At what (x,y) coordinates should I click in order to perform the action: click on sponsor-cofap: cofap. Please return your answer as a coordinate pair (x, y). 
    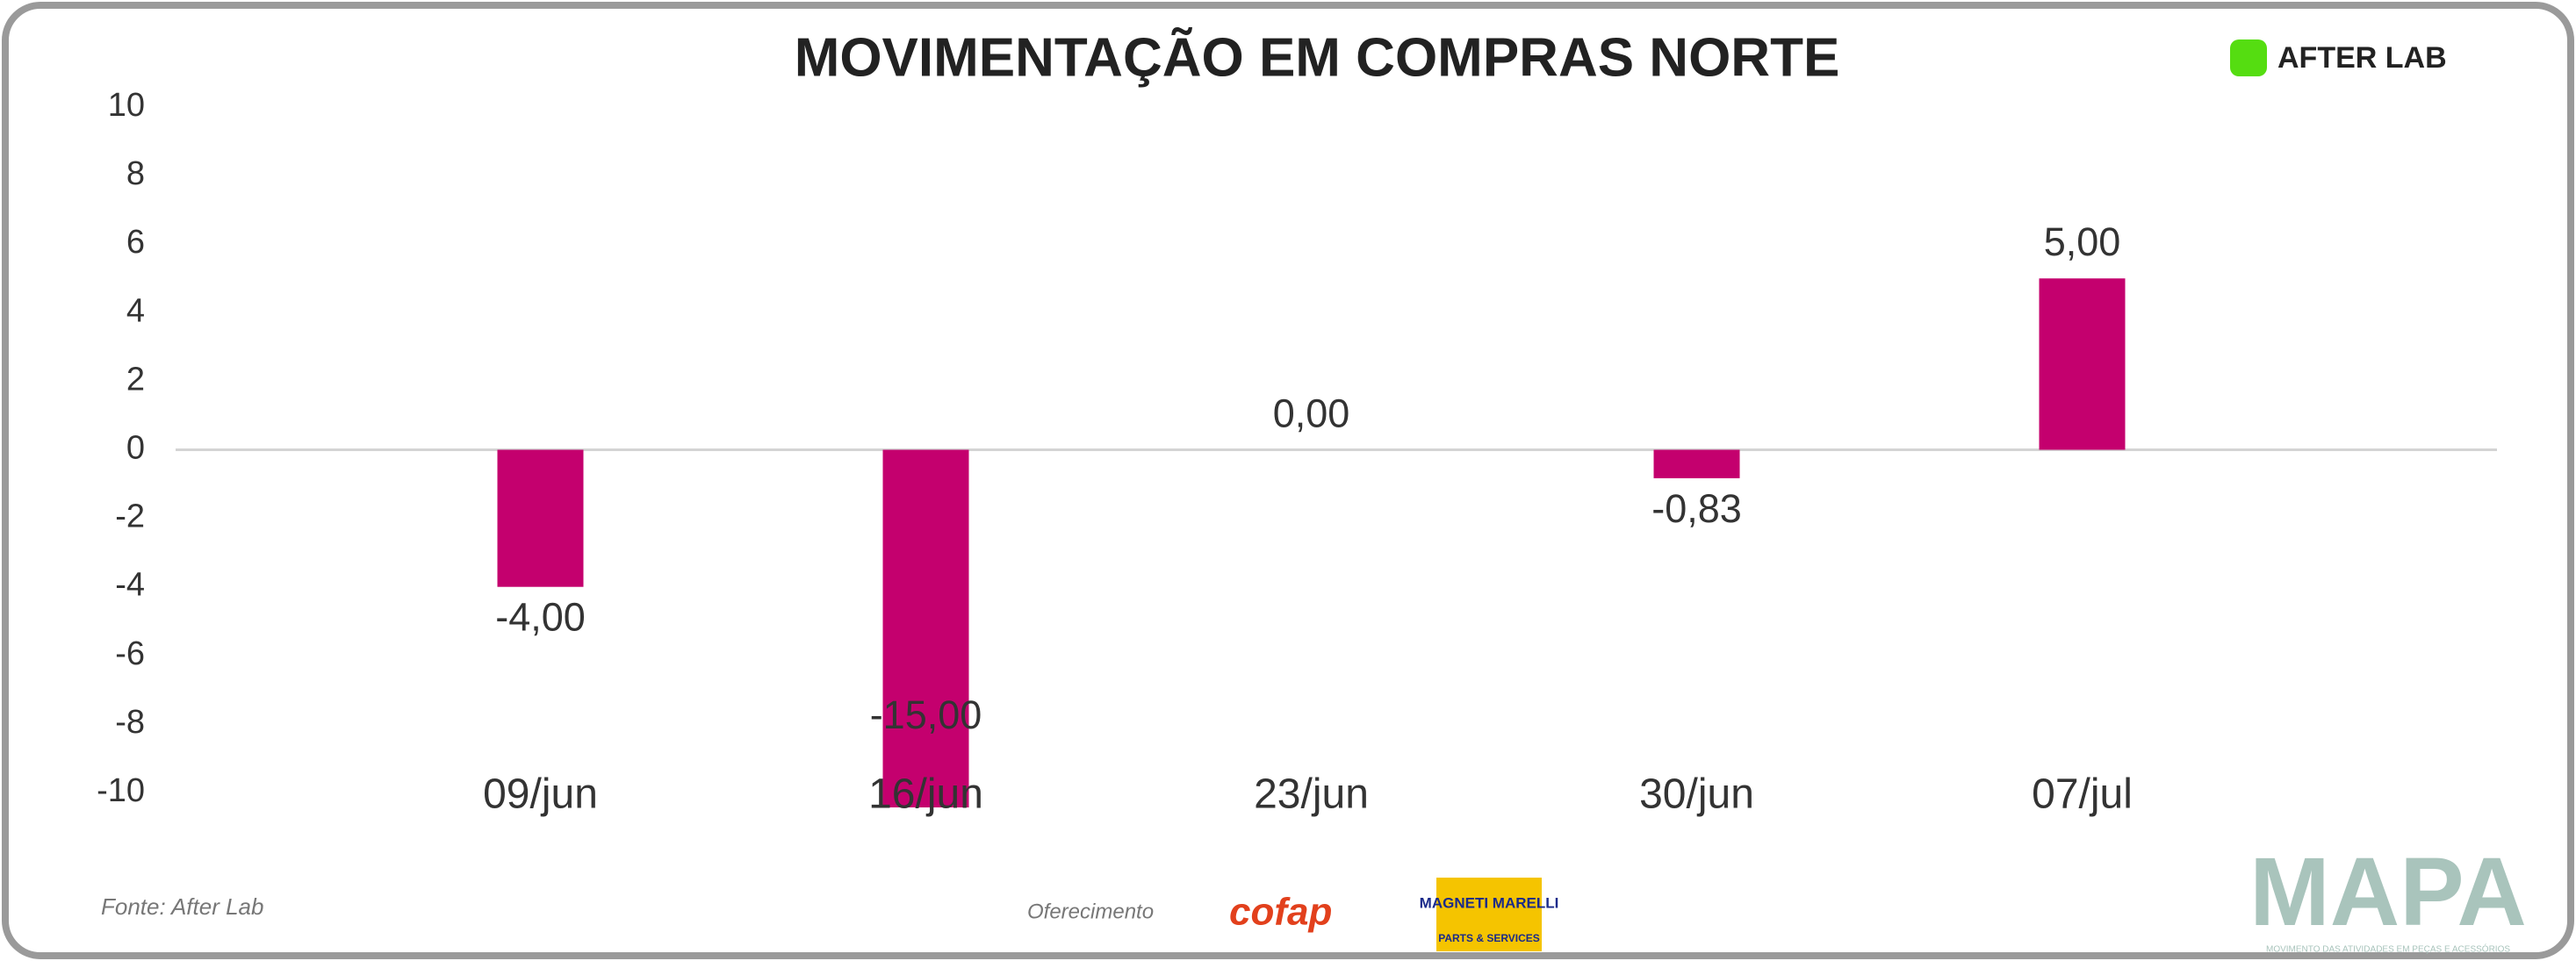
    Looking at the image, I should click on (1280, 912).